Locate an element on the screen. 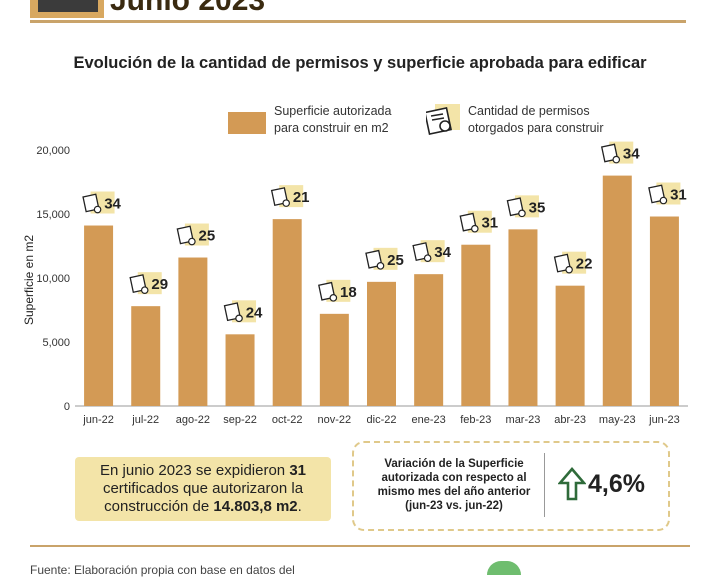 The height and width of the screenshot is (577, 720). x-tick-label: feb-23 is located at coordinates (475, 420).